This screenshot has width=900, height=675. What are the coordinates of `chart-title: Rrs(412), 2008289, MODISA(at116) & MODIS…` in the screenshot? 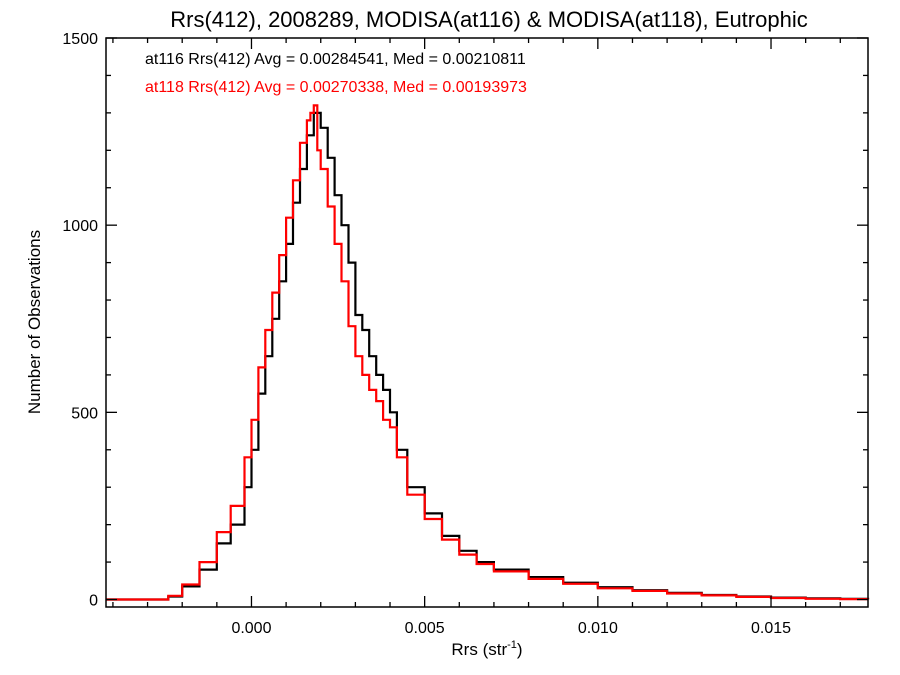 It's located at (488, 19).